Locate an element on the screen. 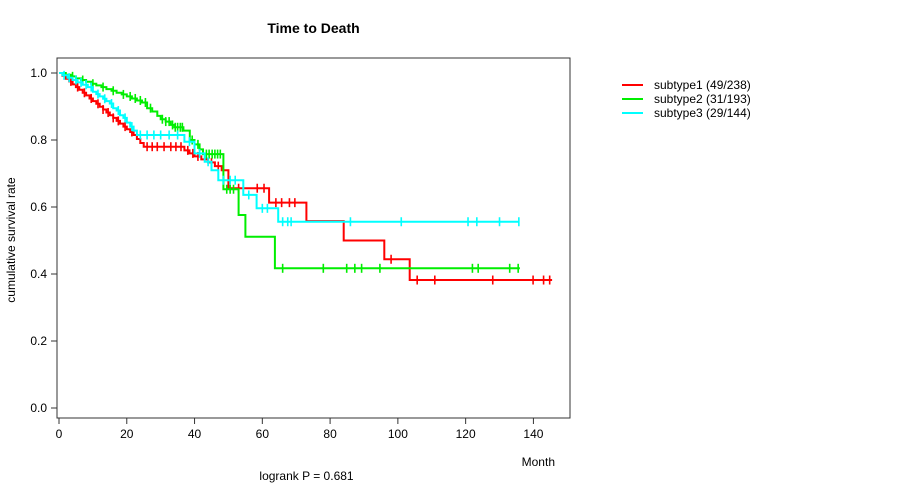 This screenshot has width=900, height=500. x-tick-label: 60 is located at coordinates (263, 434).